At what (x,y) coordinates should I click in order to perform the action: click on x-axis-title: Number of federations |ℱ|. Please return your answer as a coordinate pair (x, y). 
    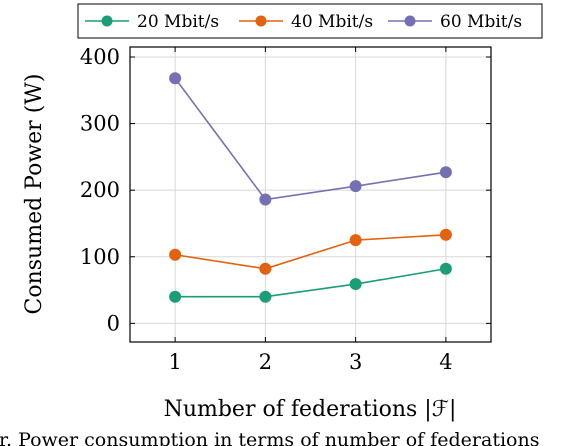
    Looking at the image, I should click on (310, 409).